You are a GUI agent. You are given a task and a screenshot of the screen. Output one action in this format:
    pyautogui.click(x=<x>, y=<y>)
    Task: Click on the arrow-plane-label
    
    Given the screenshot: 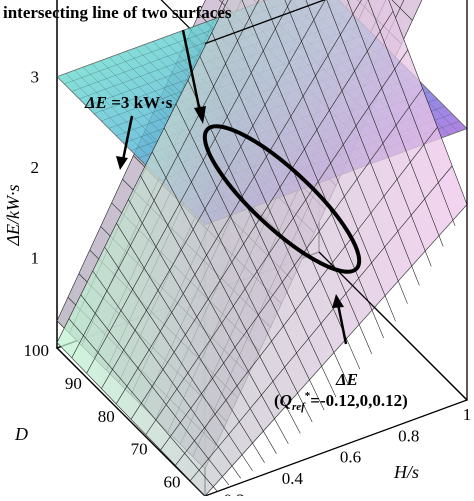 What is the action you would take?
    pyautogui.click(x=127, y=138)
    